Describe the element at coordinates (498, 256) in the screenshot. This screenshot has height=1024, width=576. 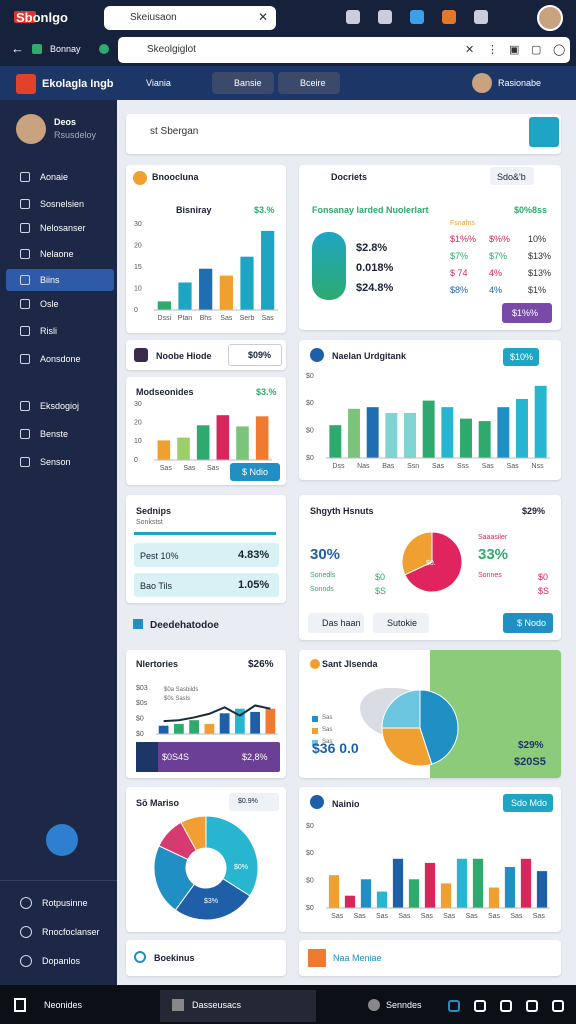
I see `table-cell: $7%` at that location.